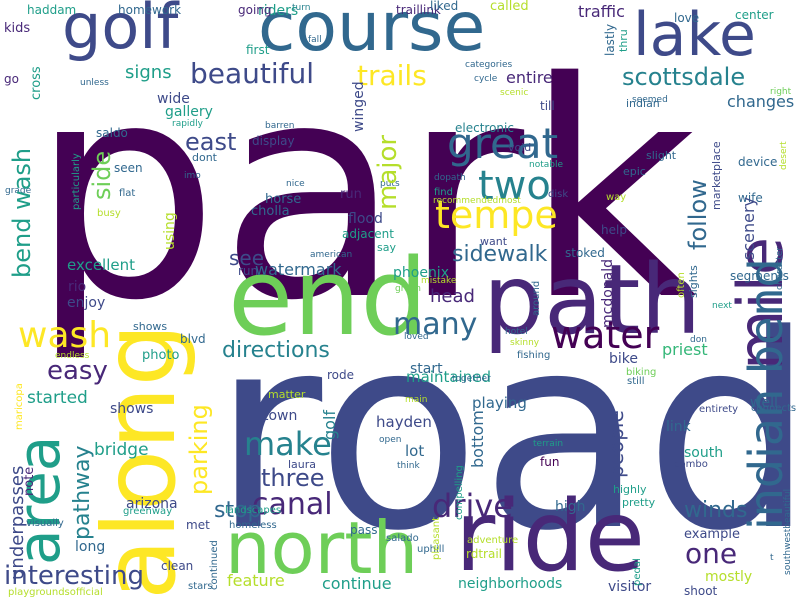 This screenshot has height=600, width=800. What do you see at coordinates (120, 31) in the screenshot?
I see `word-golf: golf` at bounding box center [120, 31].